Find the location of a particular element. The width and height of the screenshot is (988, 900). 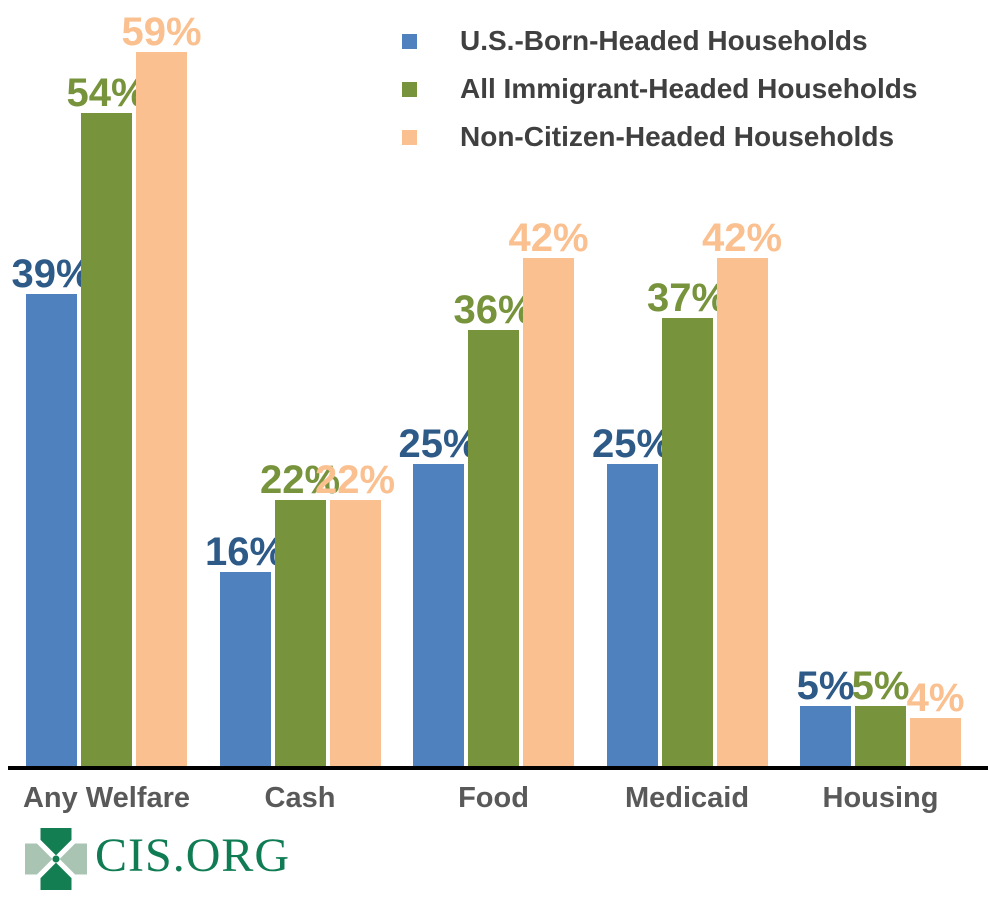

bar-value-label: 4% is located at coordinates (935, 697).